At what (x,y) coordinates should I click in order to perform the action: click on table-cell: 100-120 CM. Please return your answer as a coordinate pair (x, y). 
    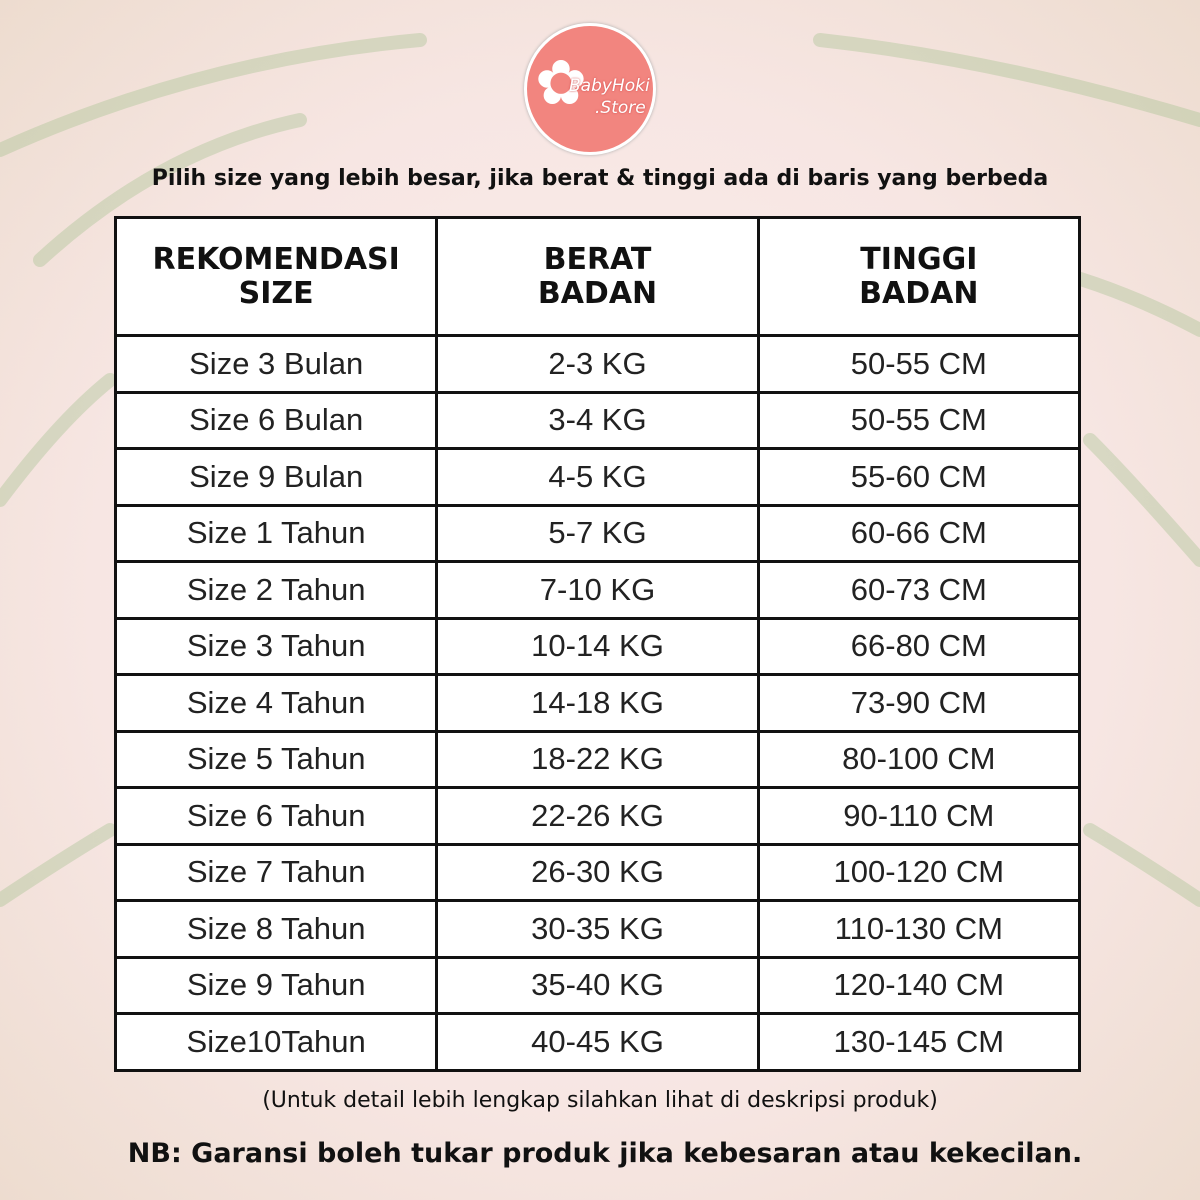
    Looking at the image, I should click on (919, 872).